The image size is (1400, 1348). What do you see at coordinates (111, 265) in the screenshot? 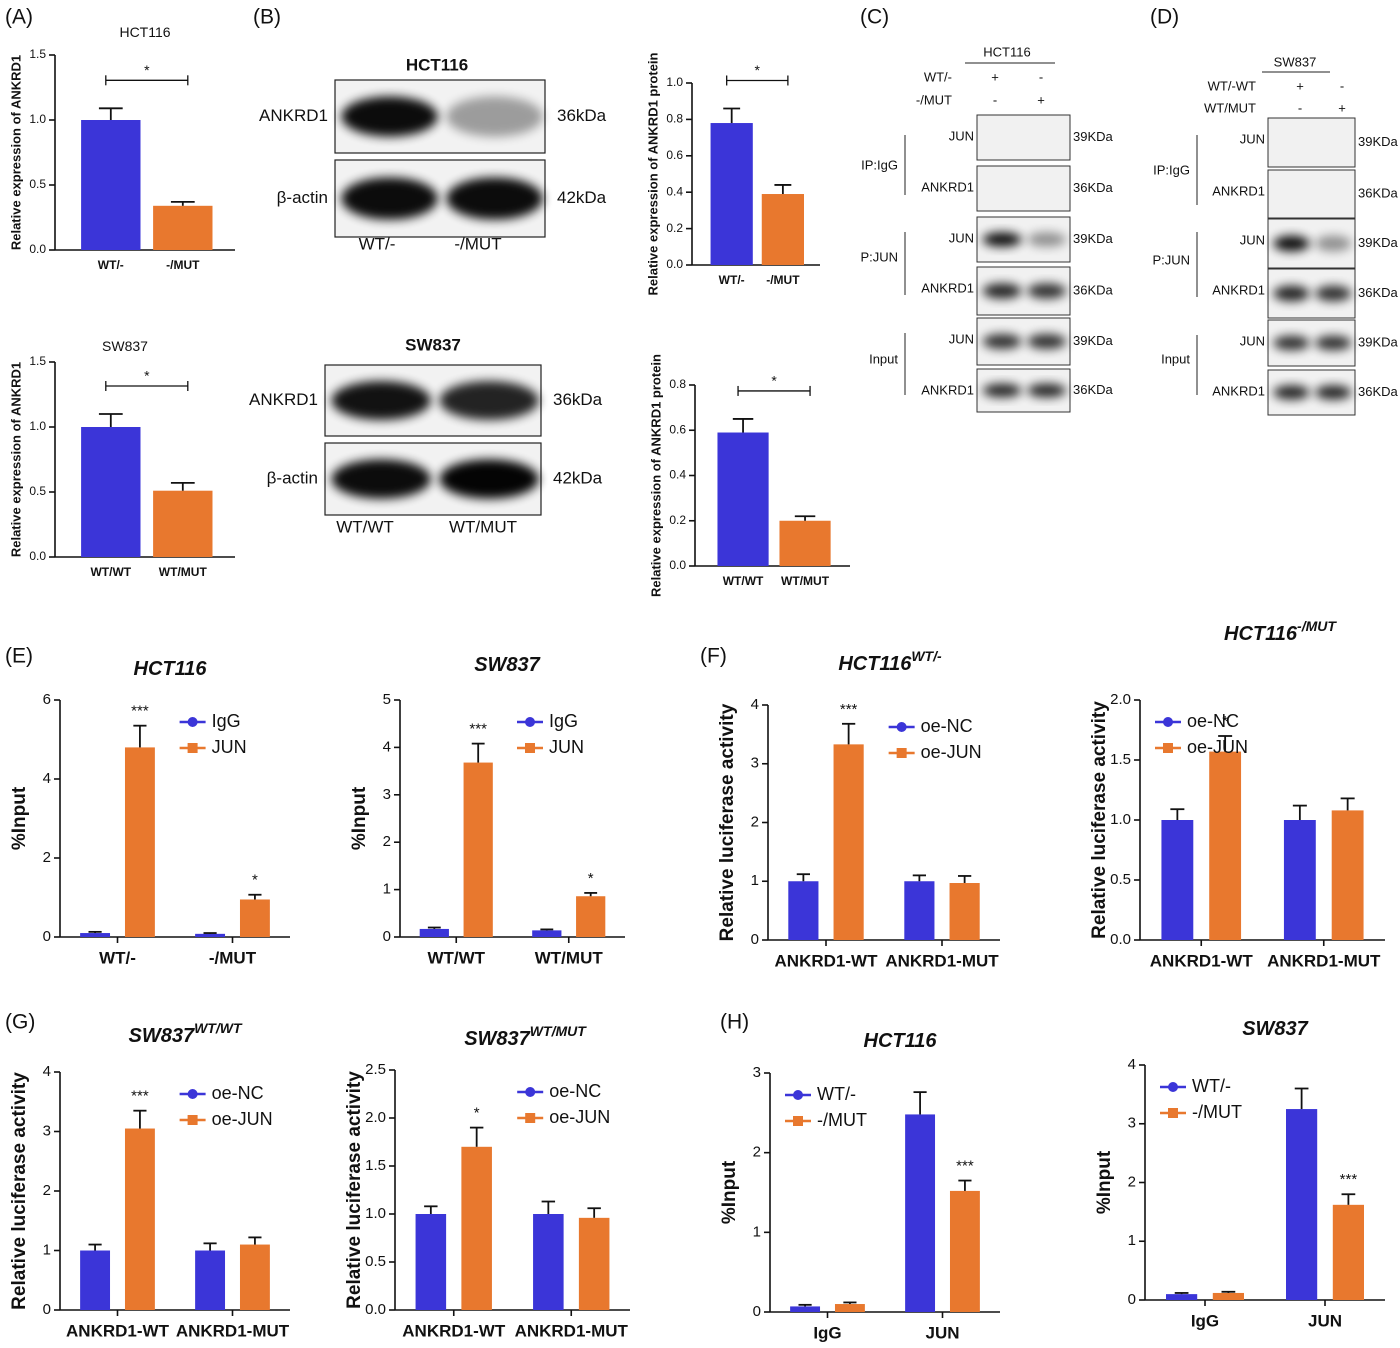
I see `x-tick-label: WT/-` at bounding box center [111, 265].